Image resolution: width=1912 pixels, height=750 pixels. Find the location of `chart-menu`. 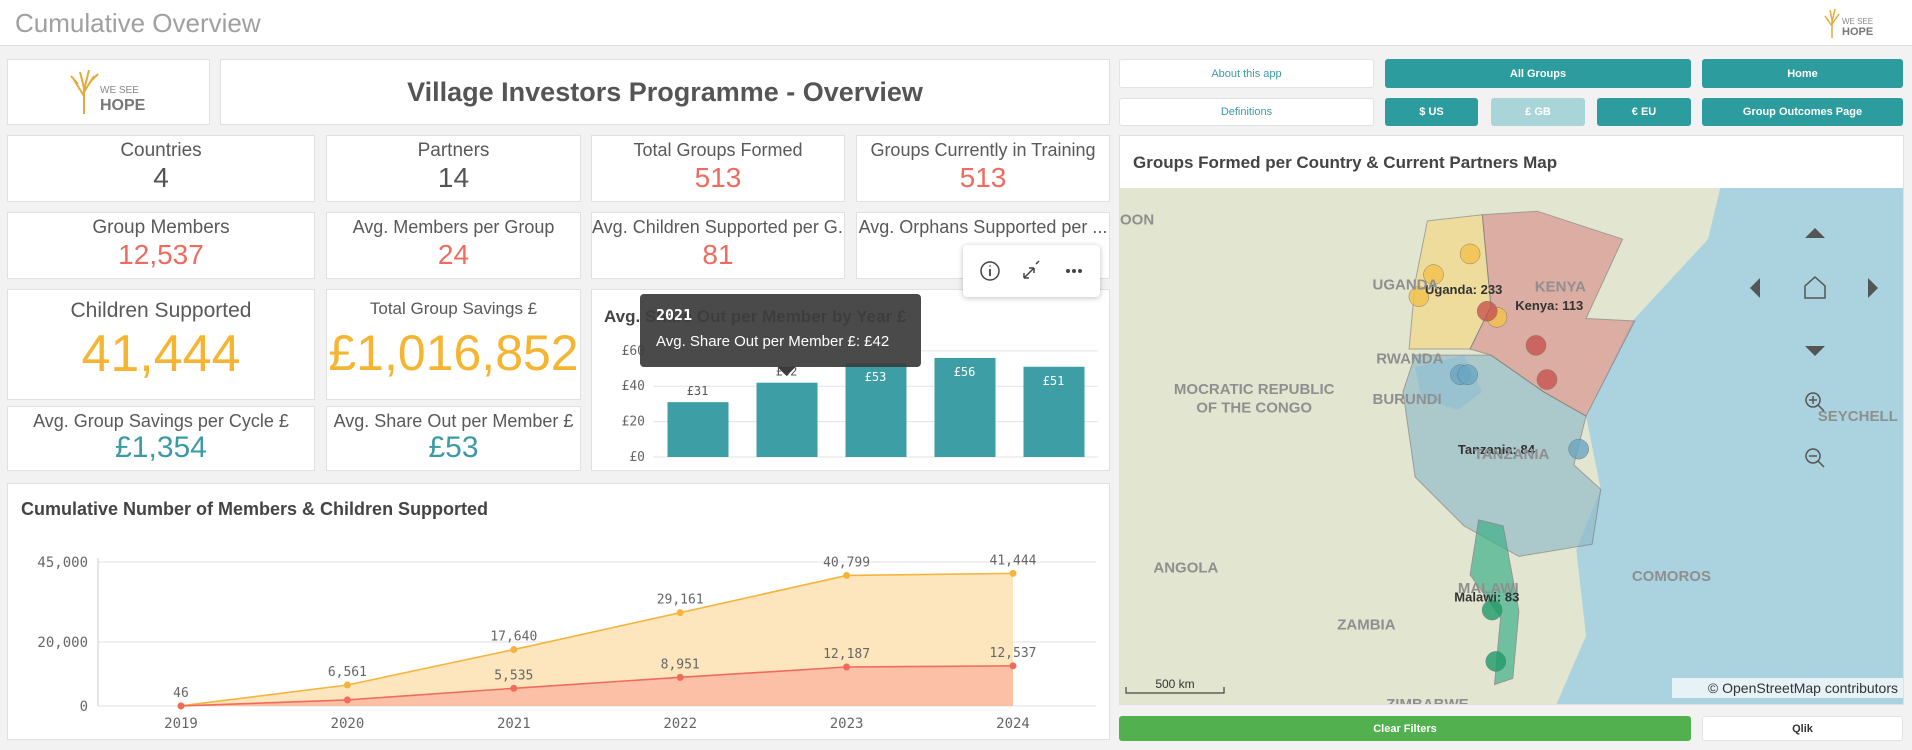

chart-menu is located at coordinates (1031, 271).